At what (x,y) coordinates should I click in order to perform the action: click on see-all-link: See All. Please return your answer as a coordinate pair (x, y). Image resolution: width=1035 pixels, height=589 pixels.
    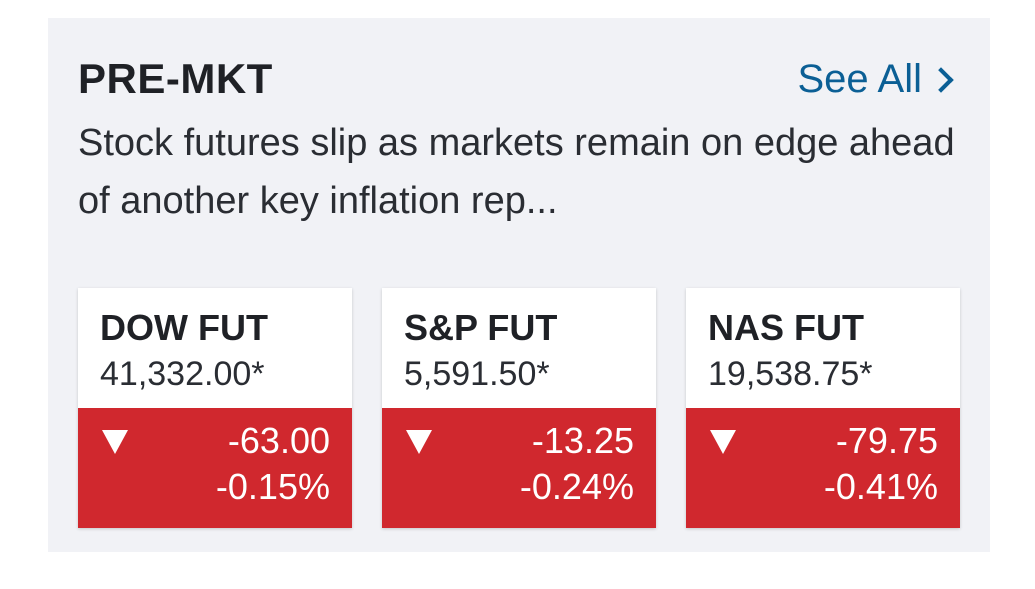
    Looking at the image, I should click on (876, 79).